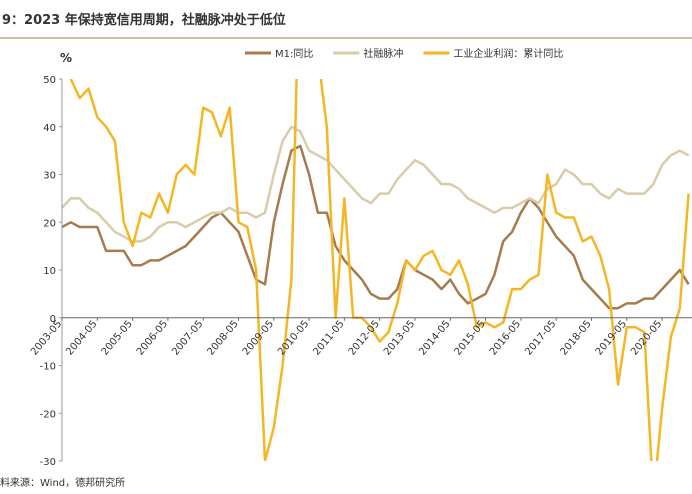  Describe the element at coordinates (293, 338) in the screenshot. I see `x-tick-label: 2010-05` at that location.